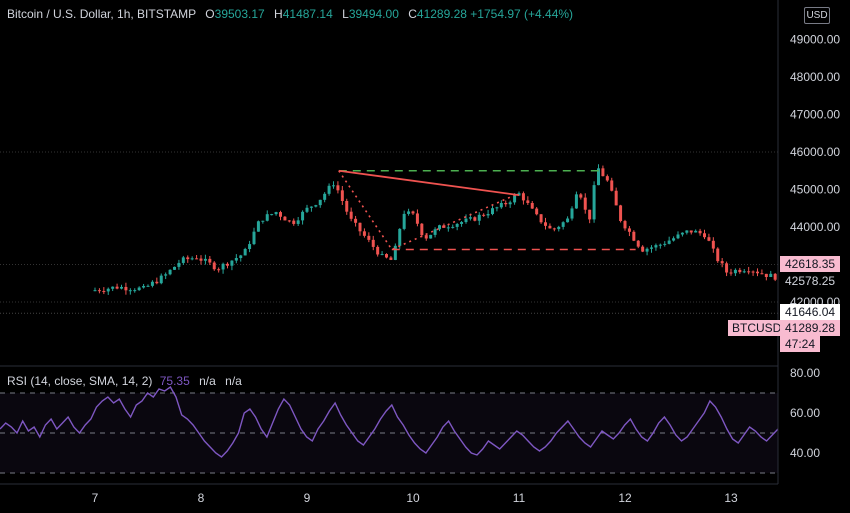  What do you see at coordinates (413, 498) in the screenshot?
I see `time-tick-label: 10` at bounding box center [413, 498].